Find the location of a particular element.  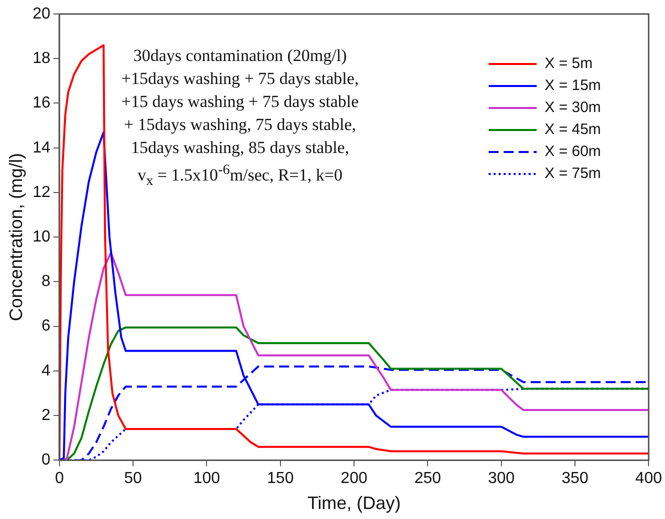

x-tick-label: 200 is located at coordinates (354, 479).